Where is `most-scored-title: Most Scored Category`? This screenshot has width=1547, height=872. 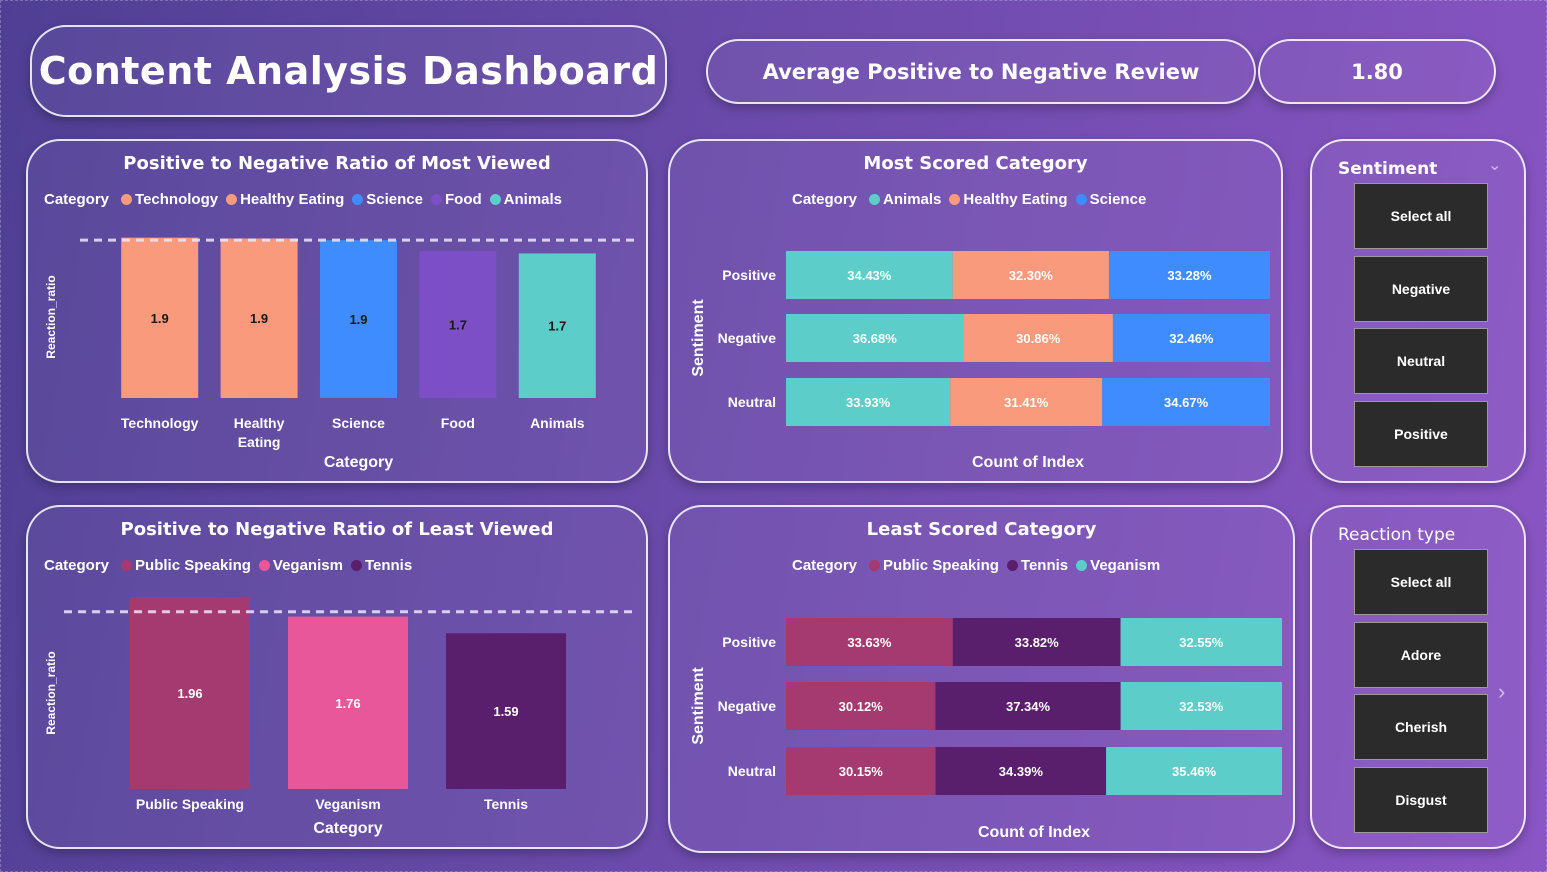
most-scored-title: Most Scored Category is located at coordinates (975, 163).